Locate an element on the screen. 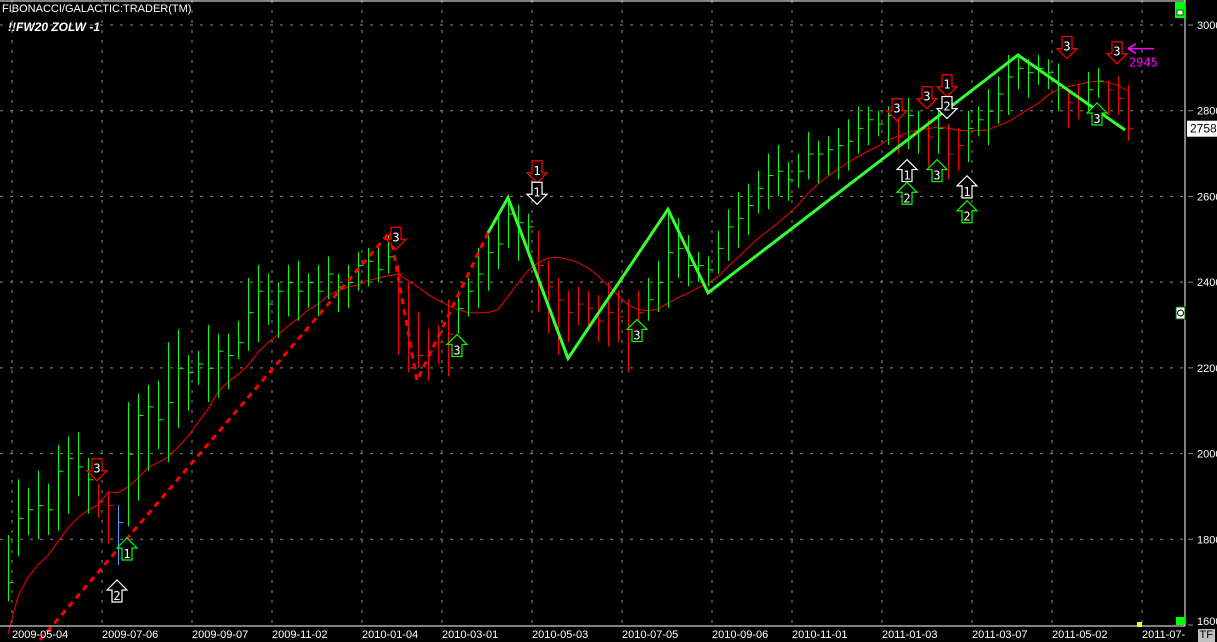  app-title: FIBONACCI/GALACTIC:TRADER(TM) is located at coordinates (97, 9).